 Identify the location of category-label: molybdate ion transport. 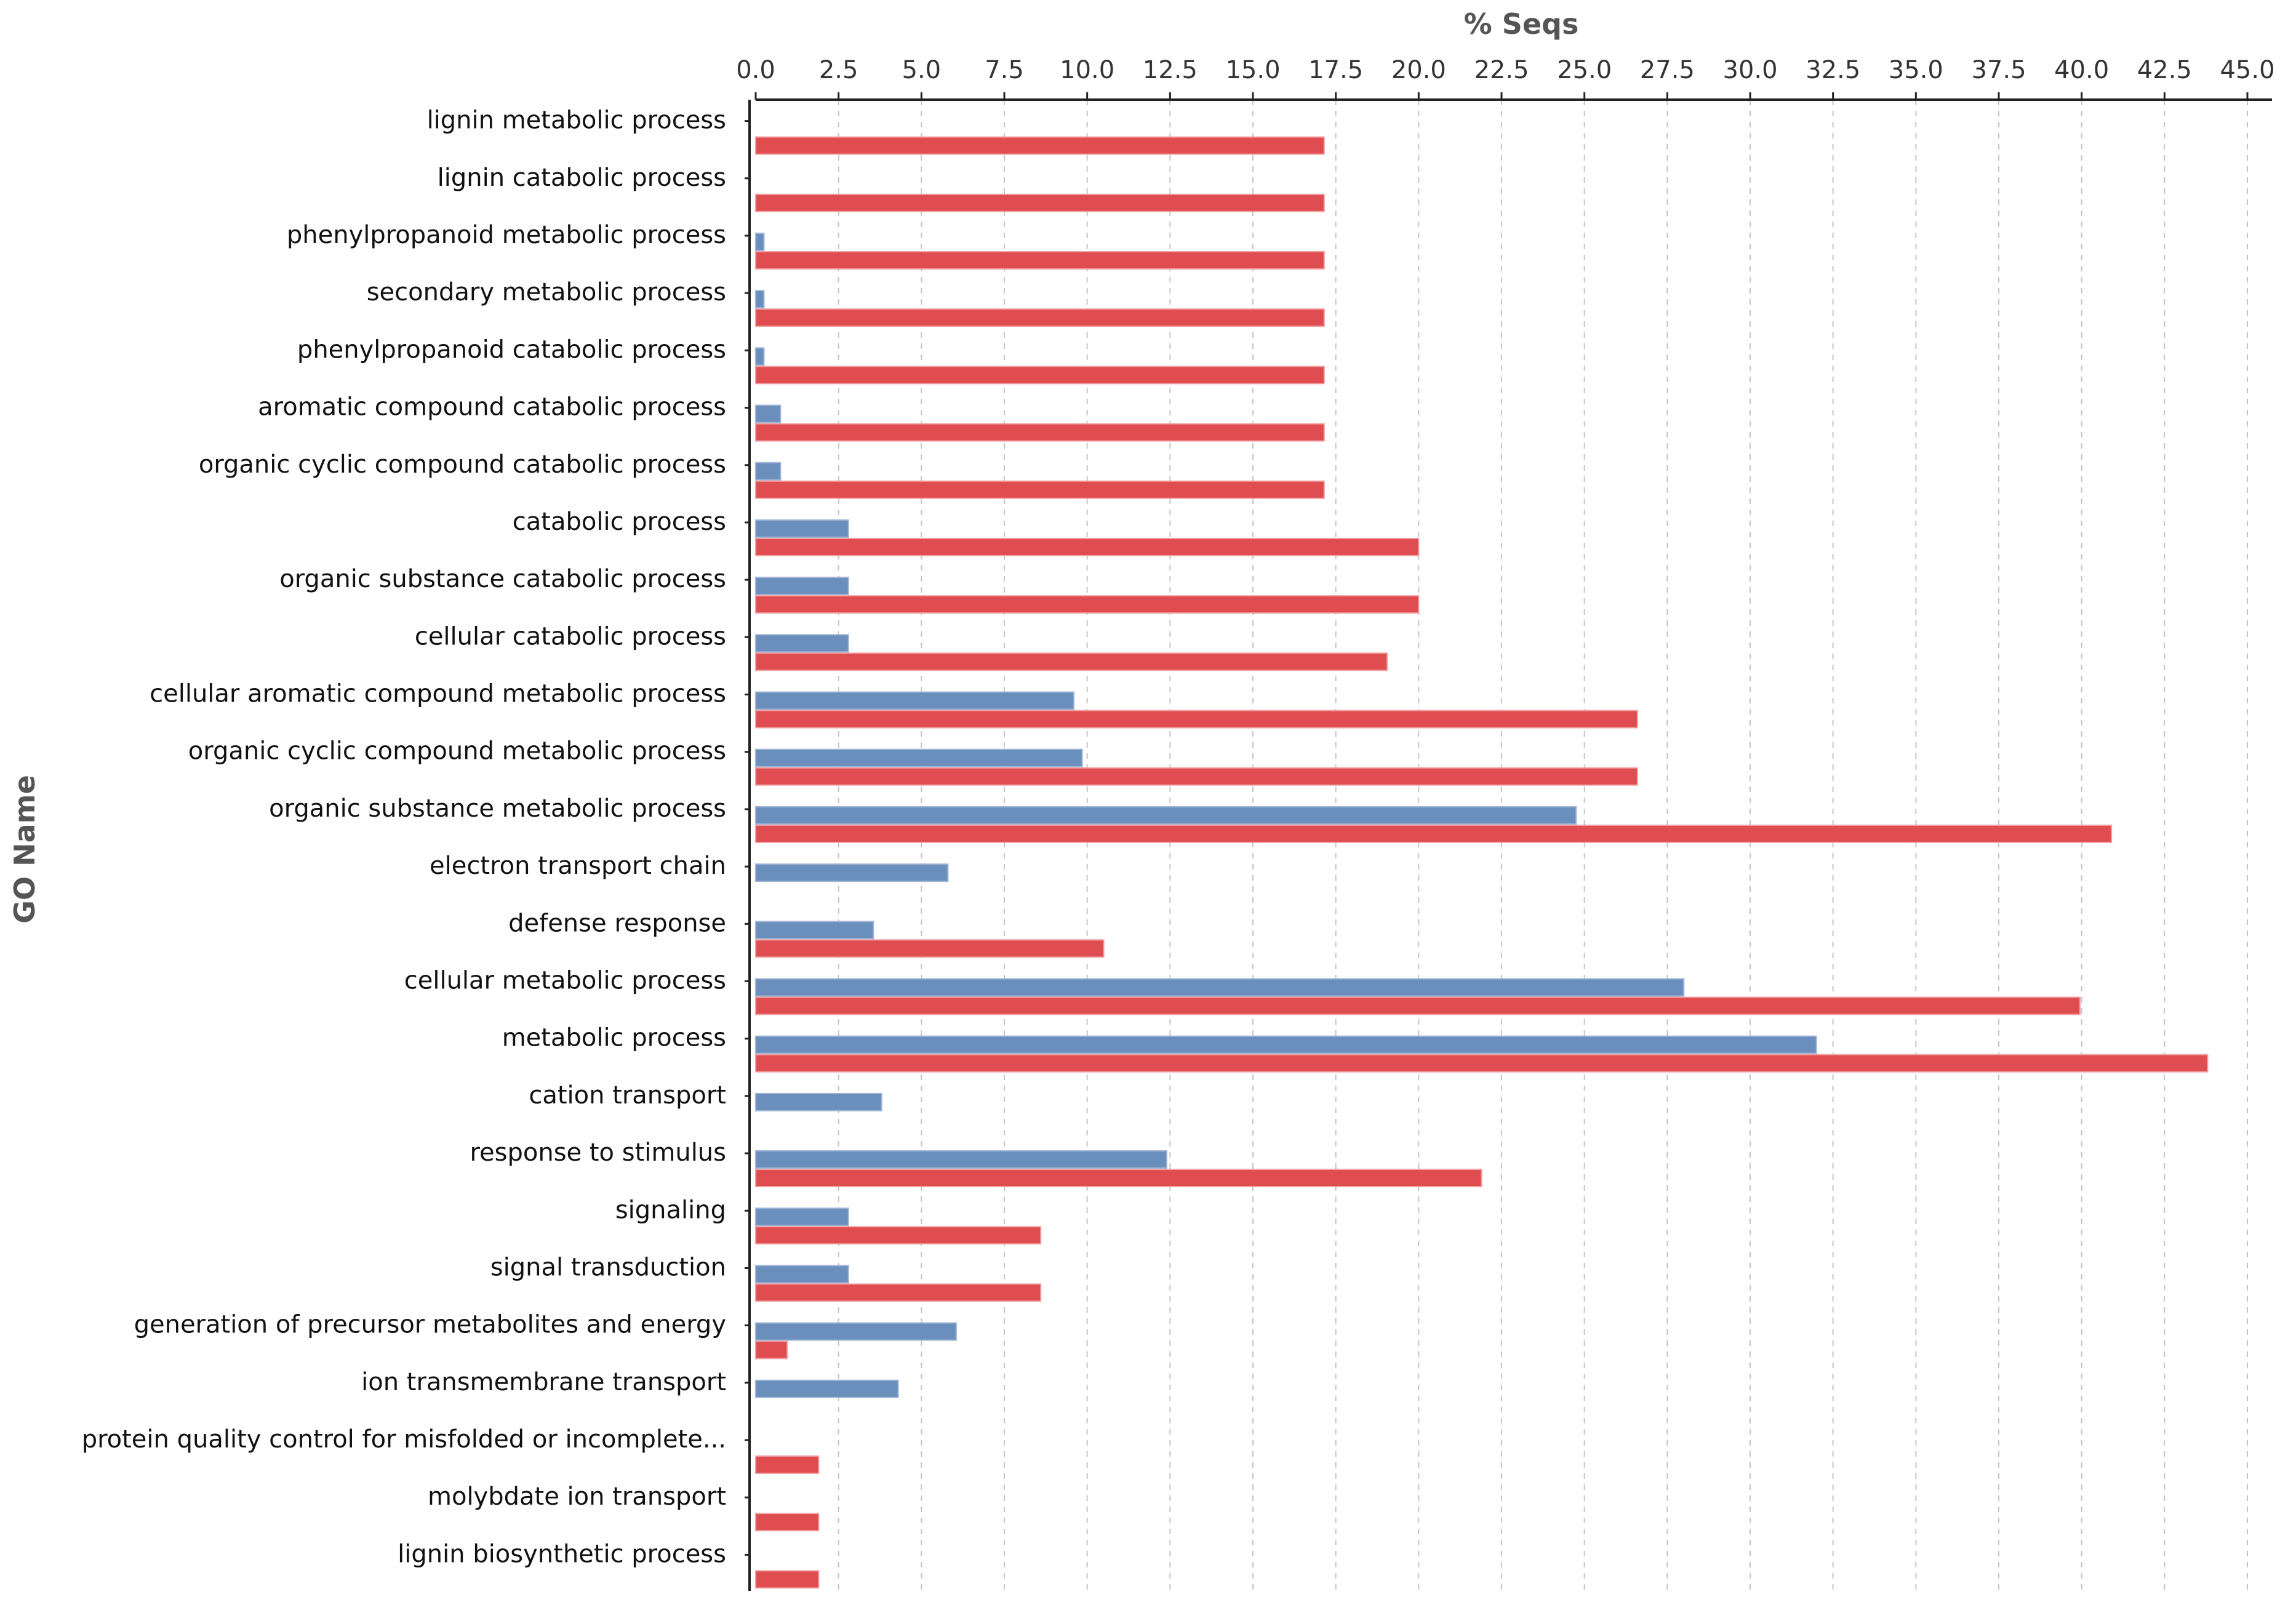
(577, 1497).